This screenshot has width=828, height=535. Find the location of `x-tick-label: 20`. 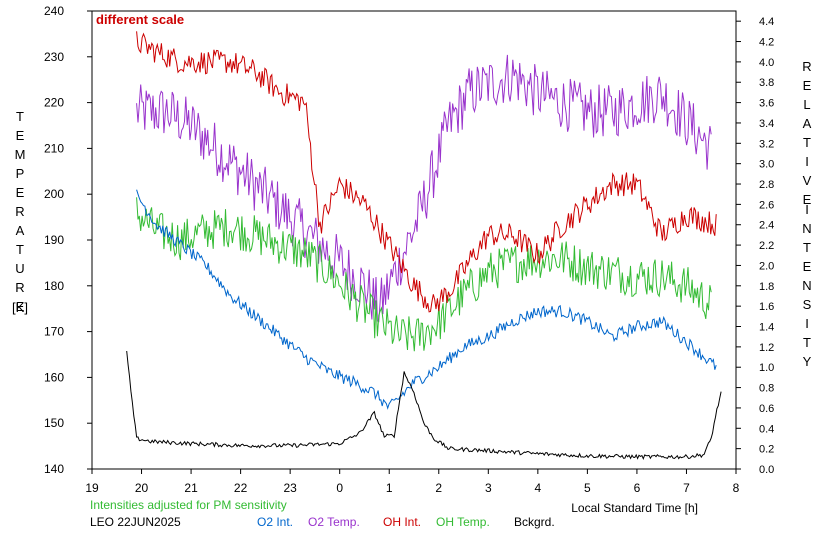

x-tick-label: 20 is located at coordinates (142, 488).